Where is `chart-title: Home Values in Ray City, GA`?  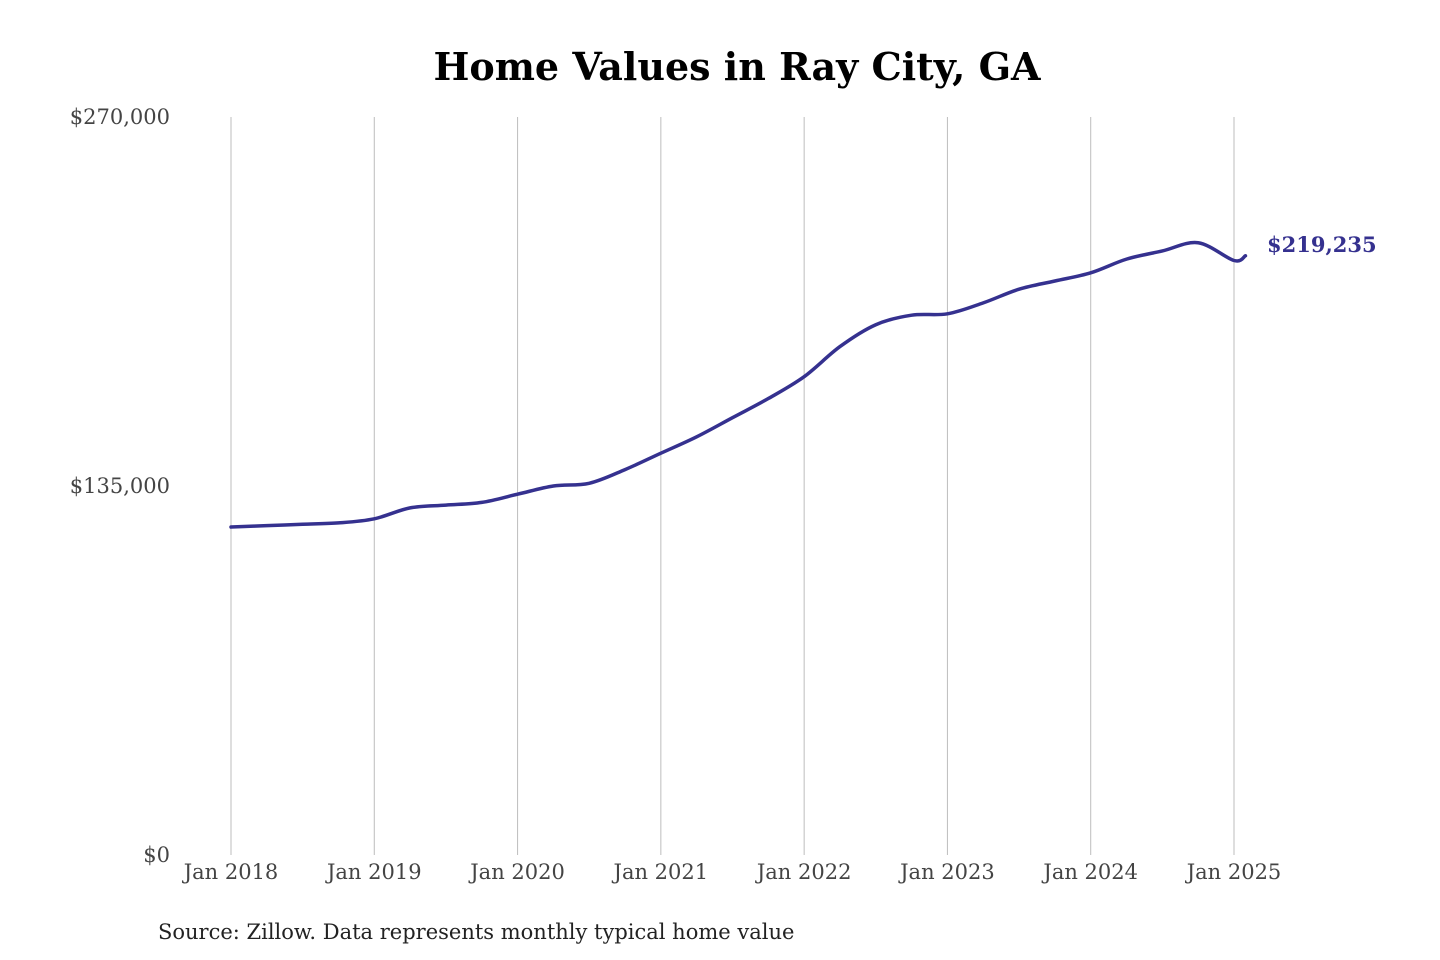 chart-title: Home Values in Ray City, GA is located at coordinates (737, 66).